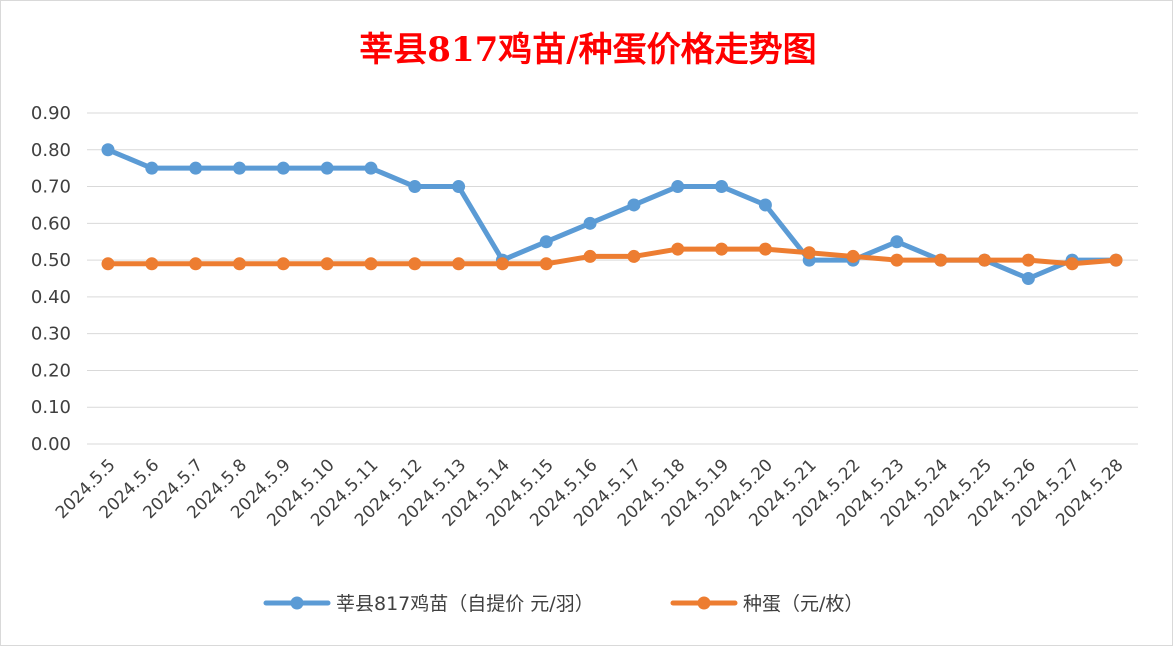  What do you see at coordinates (51, 334) in the screenshot?
I see `y-tick-label: 0.30` at bounding box center [51, 334].